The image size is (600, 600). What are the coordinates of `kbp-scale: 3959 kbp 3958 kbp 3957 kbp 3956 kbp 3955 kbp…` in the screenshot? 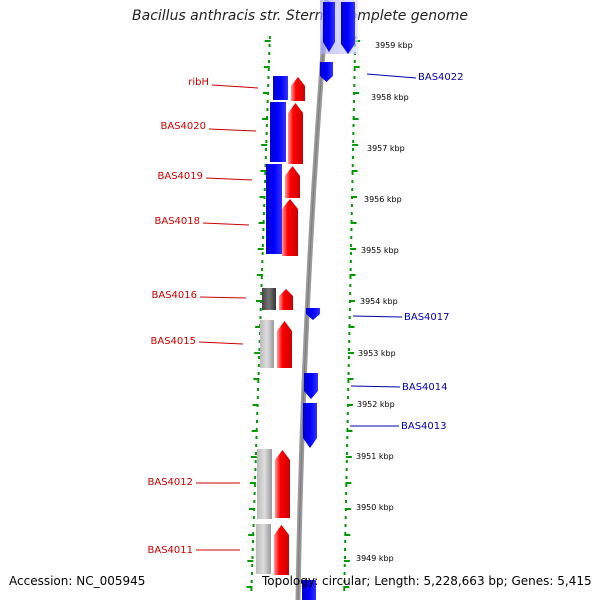 It's located at (384, 302).